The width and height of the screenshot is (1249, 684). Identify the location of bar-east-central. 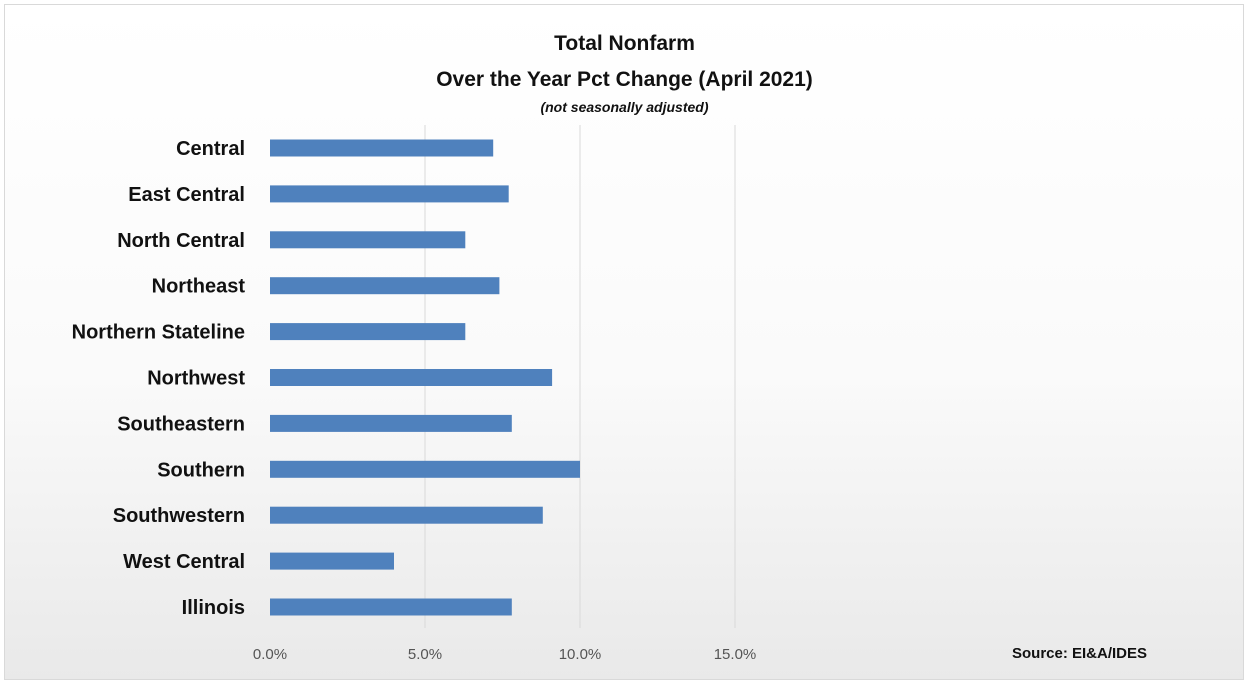
(389, 194).